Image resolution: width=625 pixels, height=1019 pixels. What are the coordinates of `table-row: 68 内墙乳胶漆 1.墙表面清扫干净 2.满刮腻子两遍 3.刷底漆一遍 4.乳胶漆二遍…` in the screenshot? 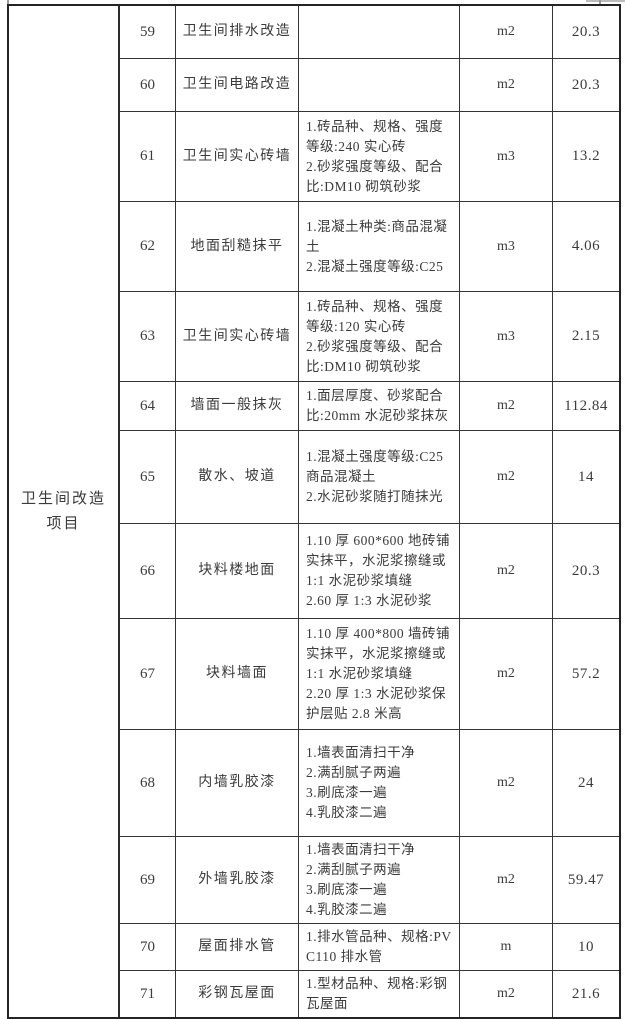 It's located at (369, 783).